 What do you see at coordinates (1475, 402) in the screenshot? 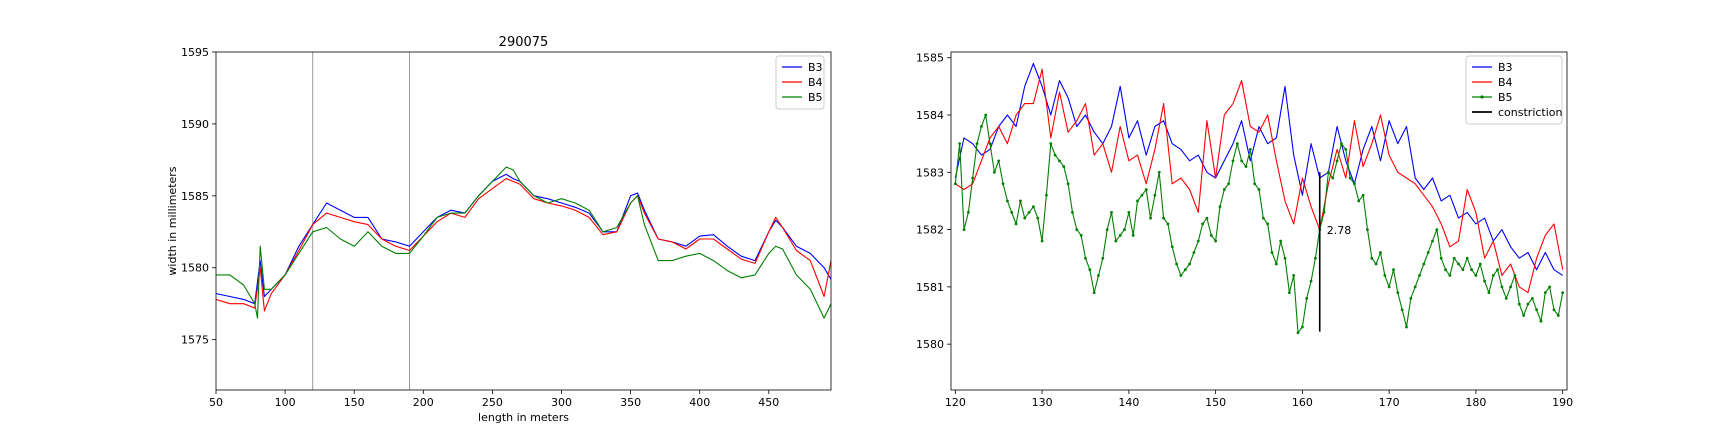
I see `x-tick-label: 180` at bounding box center [1475, 402].